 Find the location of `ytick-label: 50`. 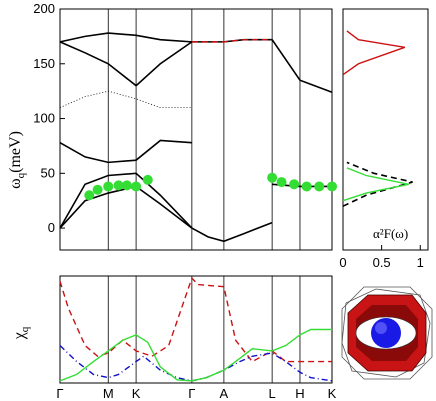

ytick-label: 50 is located at coordinates (48, 172).